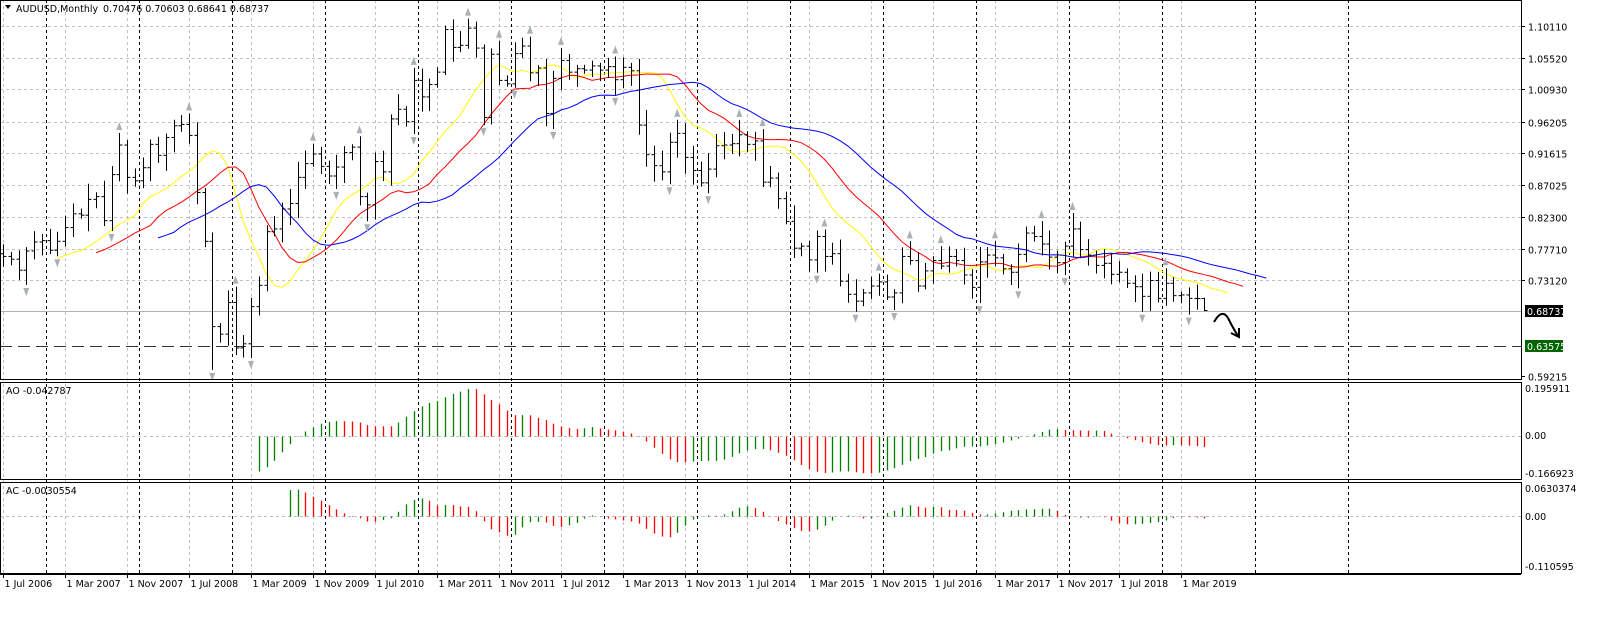 The image size is (1617, 617). Describe the element at coordinates (94, 584) in the screenshot. I see `time-label: 1 Mar 2007` at that location.